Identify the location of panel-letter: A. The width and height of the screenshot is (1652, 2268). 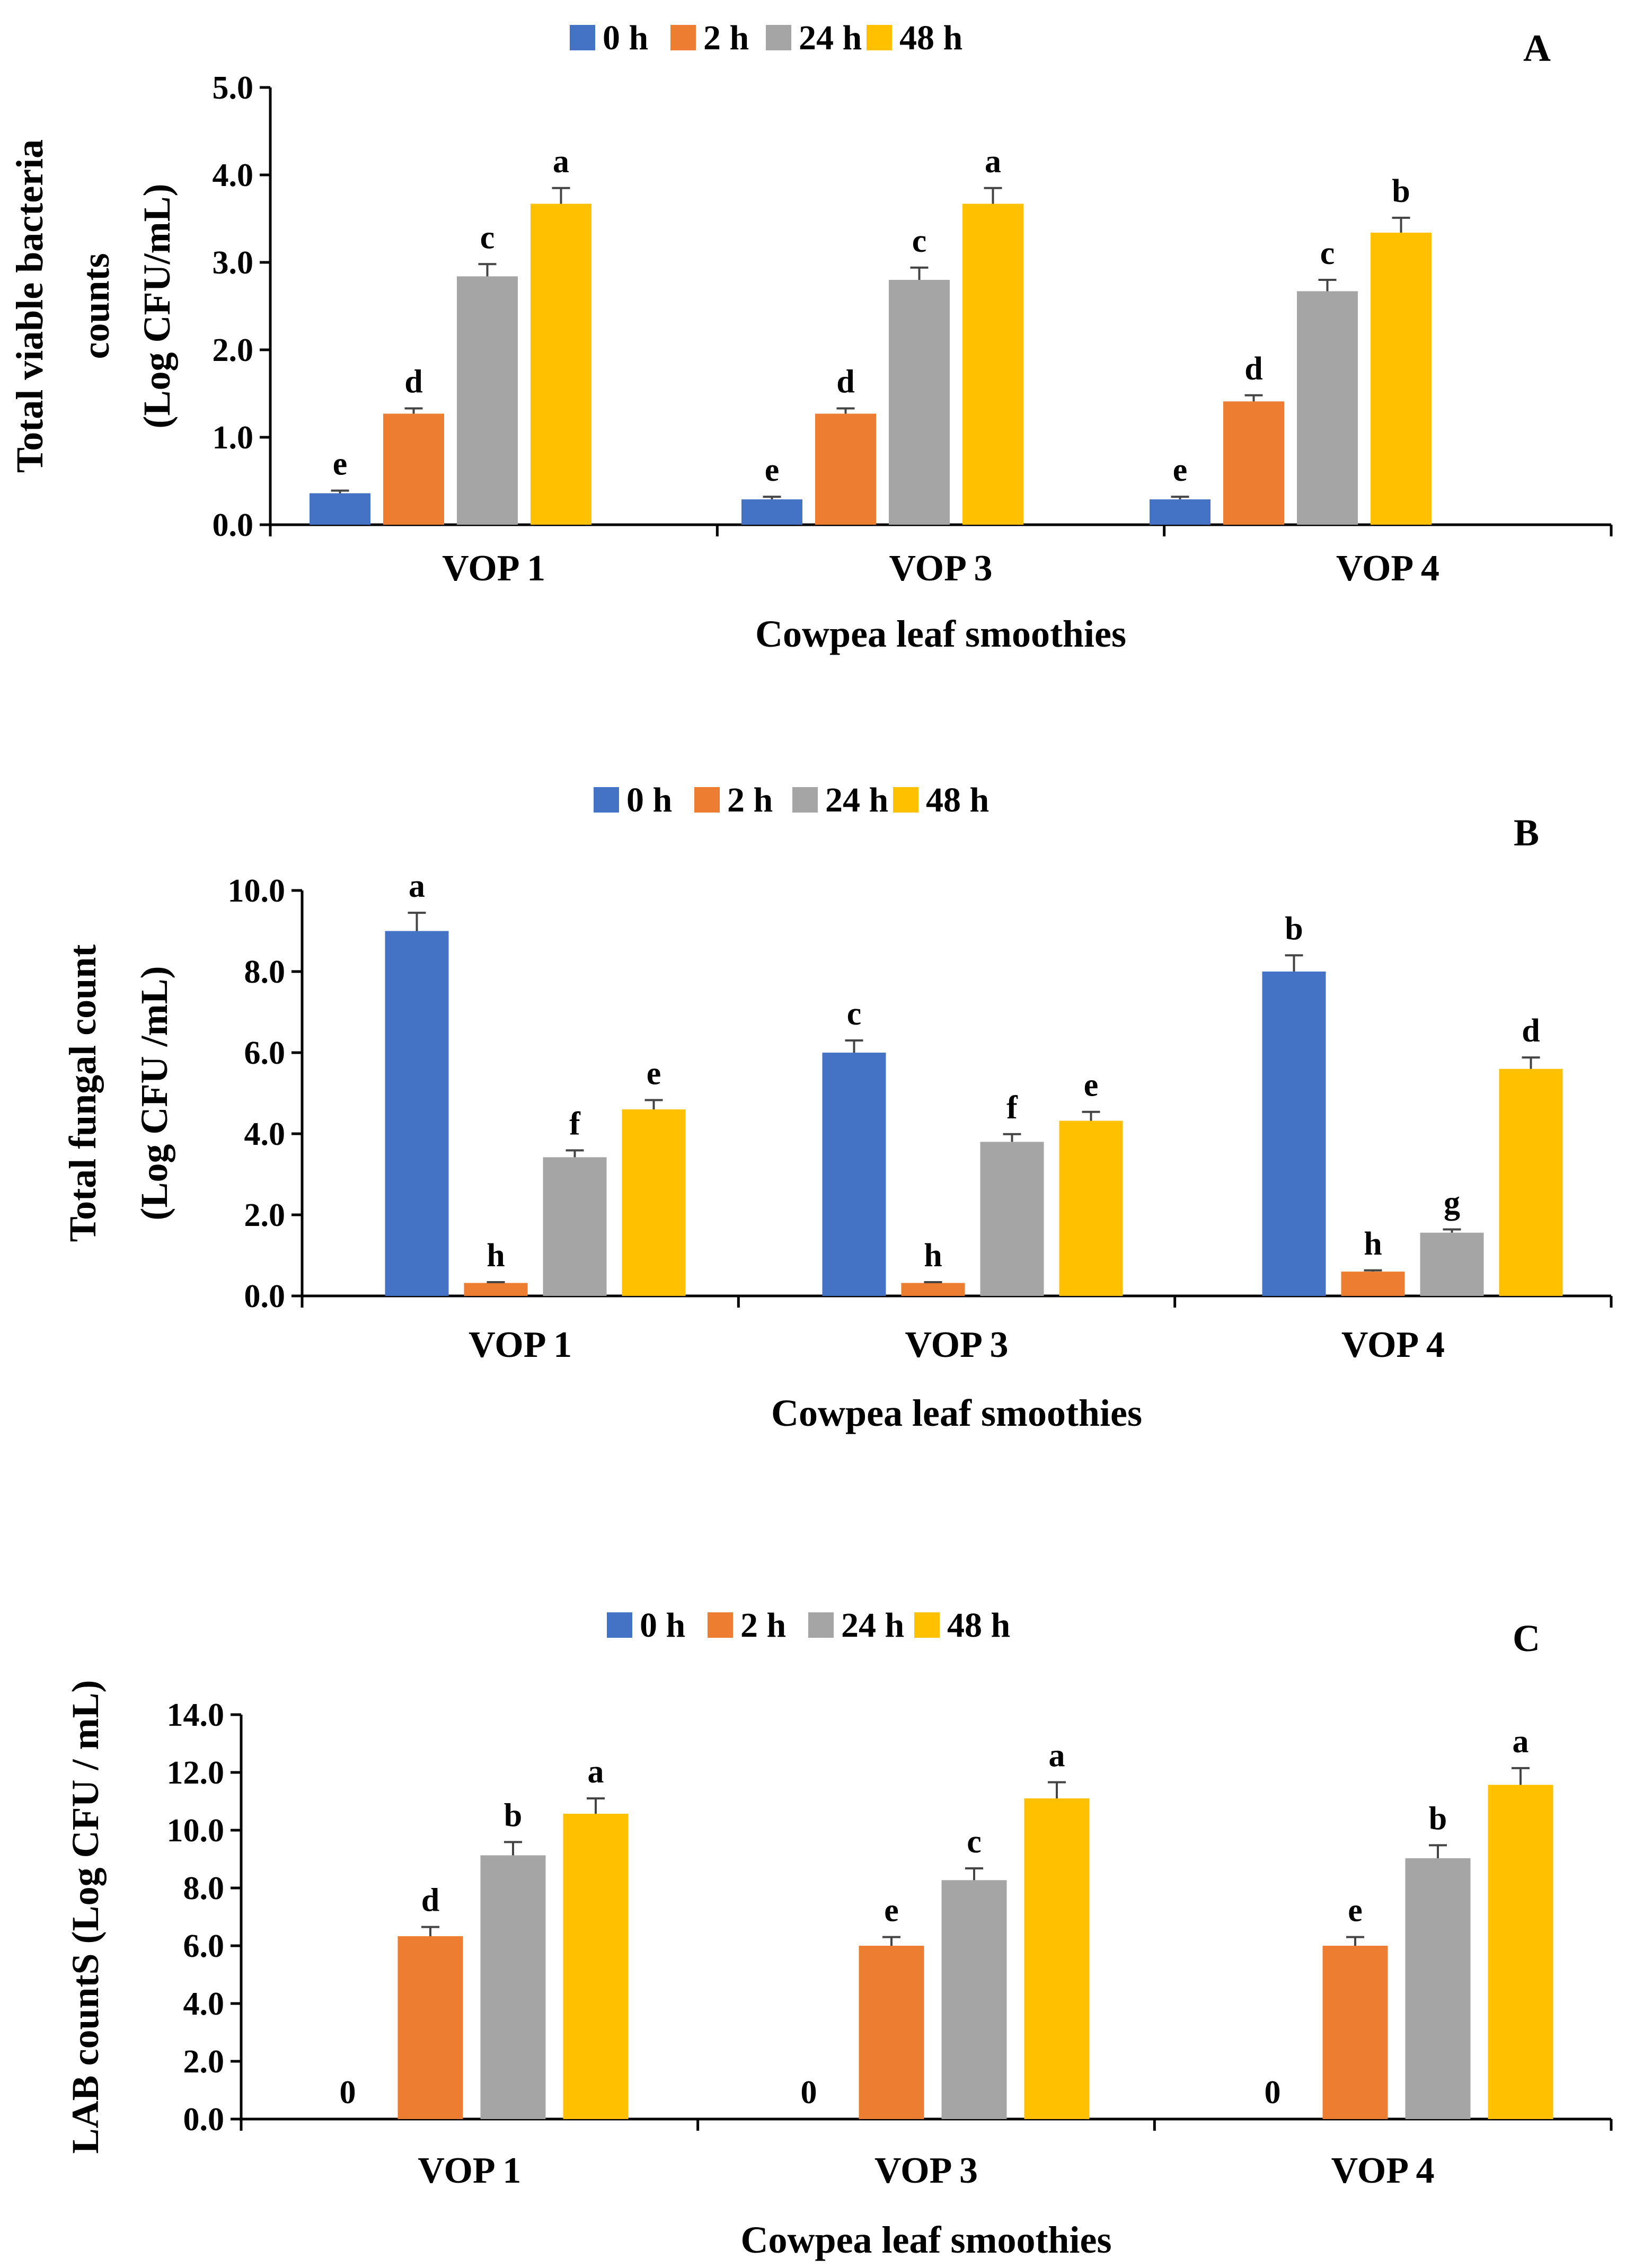
(1537, 48).